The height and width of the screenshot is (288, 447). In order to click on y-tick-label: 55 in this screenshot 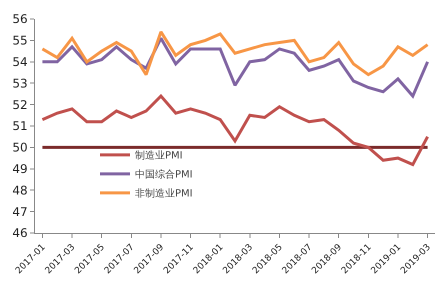, I will do `click(20, 41)`.